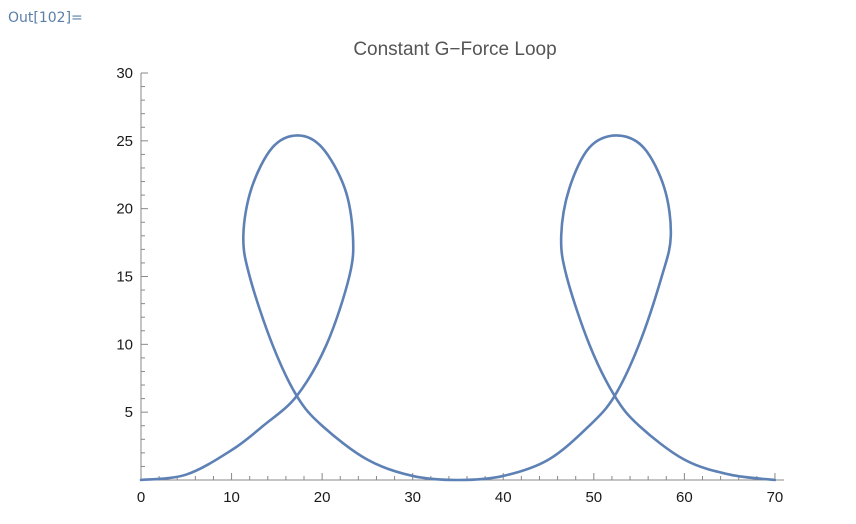 The height and width of the screenshot is (524, 856). I want to click on y-tick-label: 30, so click(124, 73).